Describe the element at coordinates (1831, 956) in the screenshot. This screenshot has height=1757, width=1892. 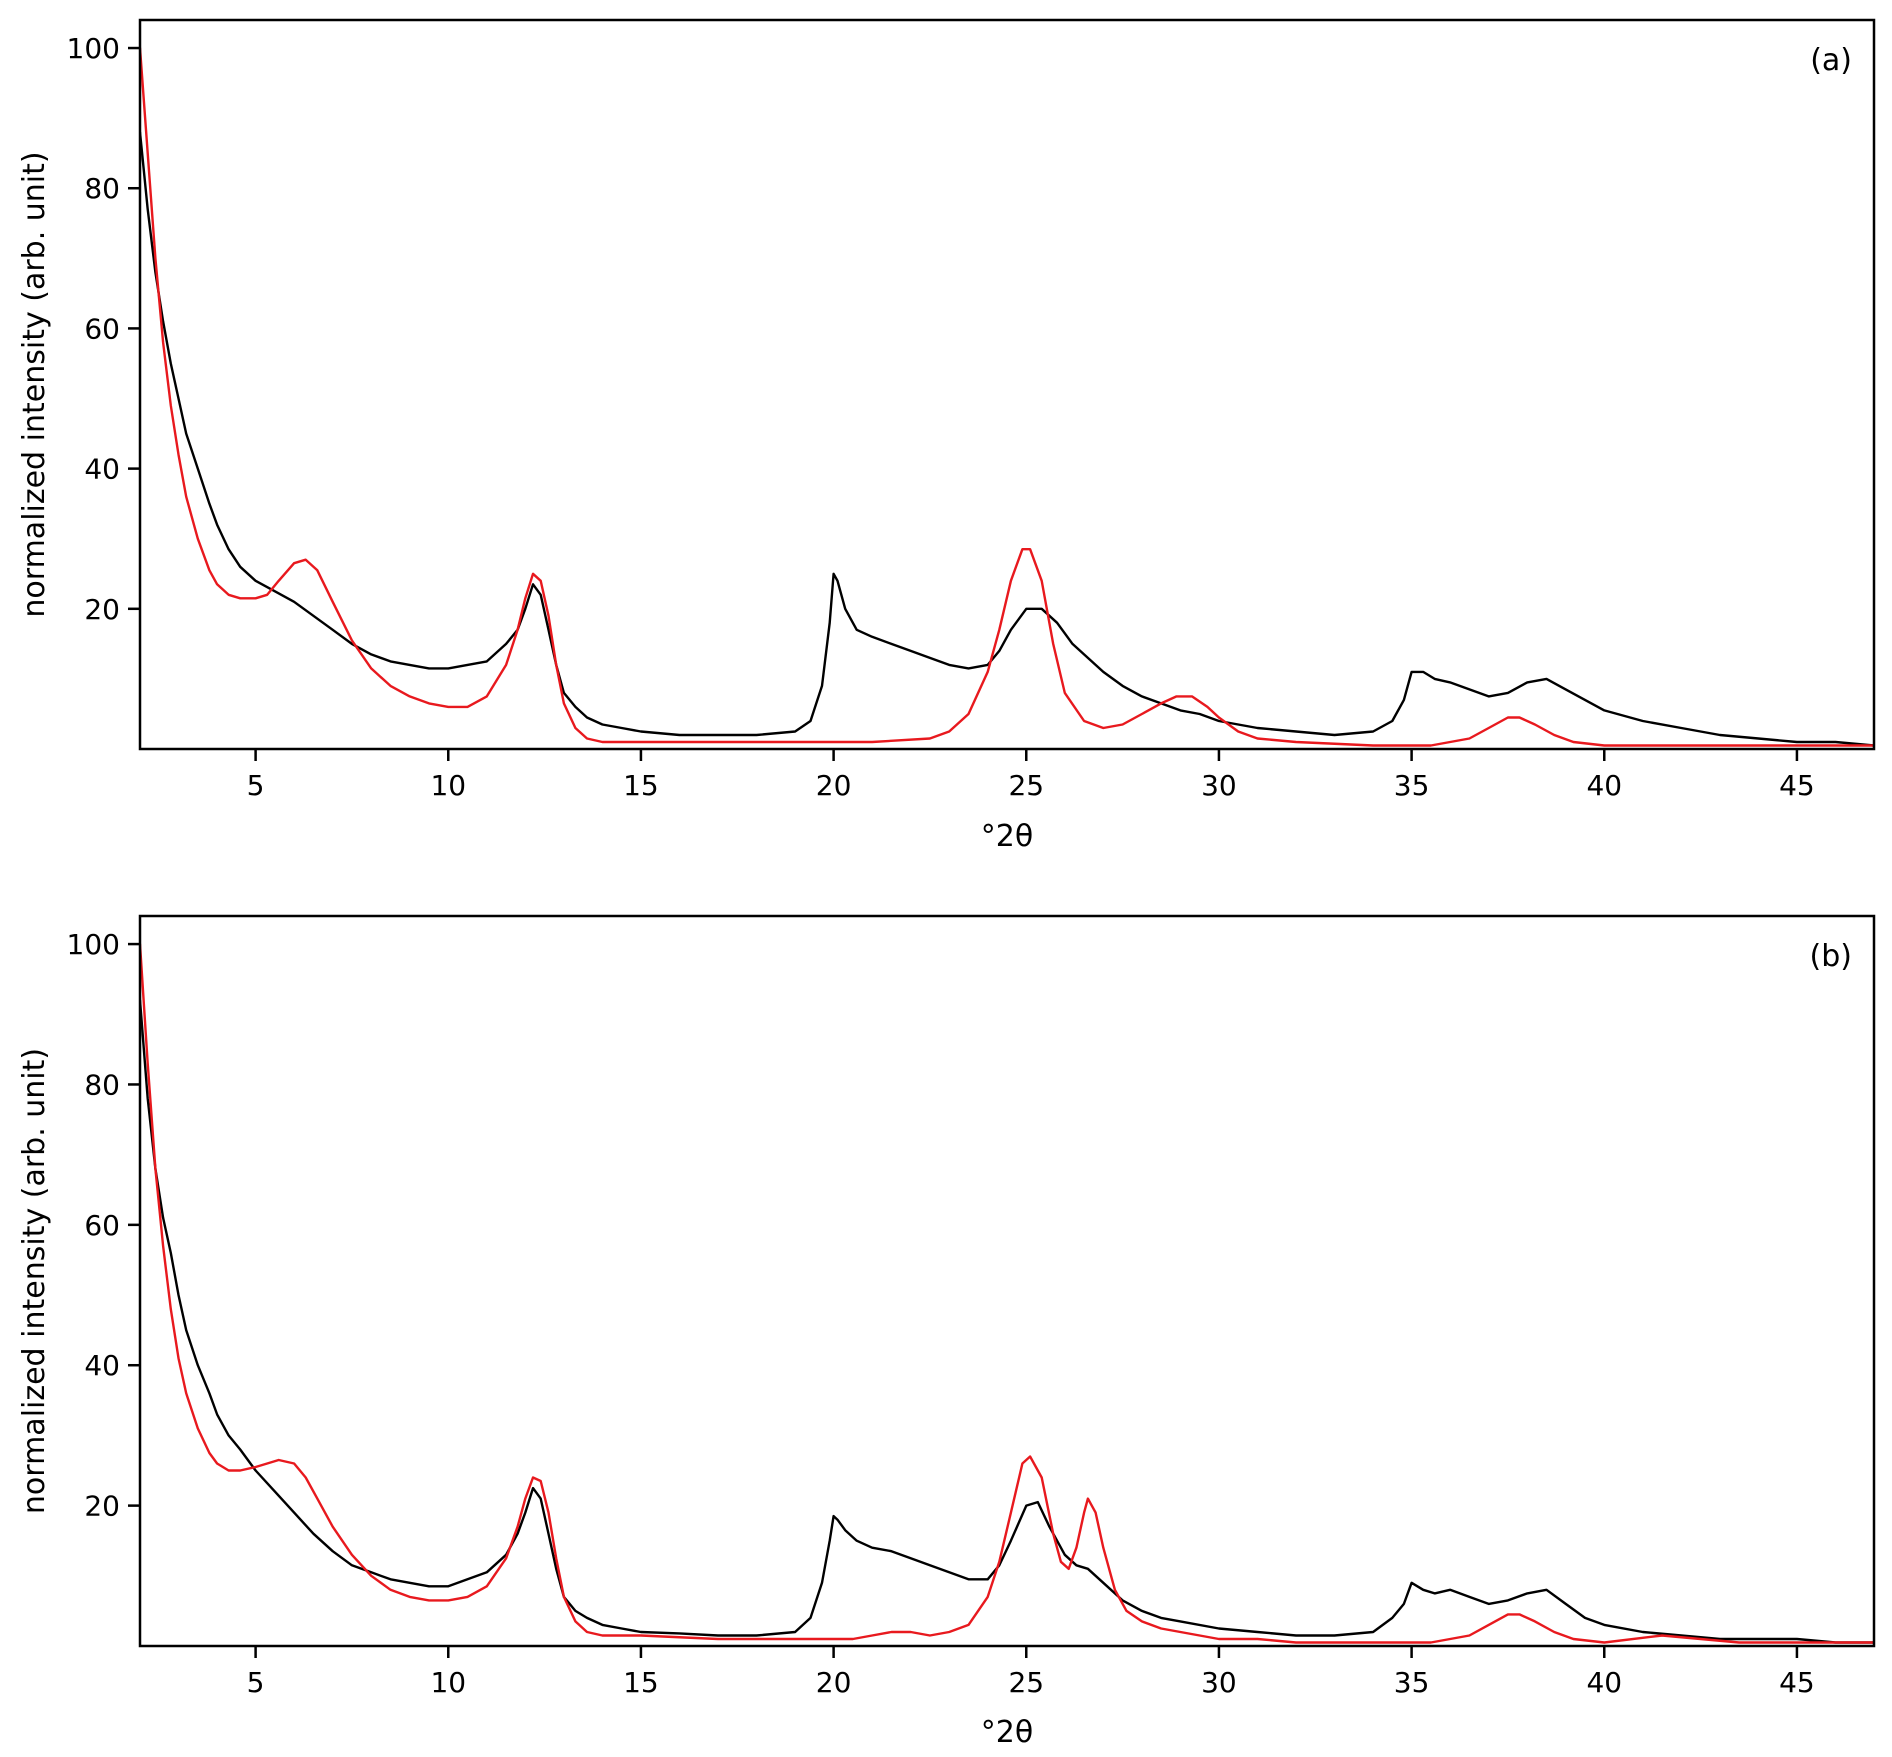
I see `panel-label: (b)` at that location.